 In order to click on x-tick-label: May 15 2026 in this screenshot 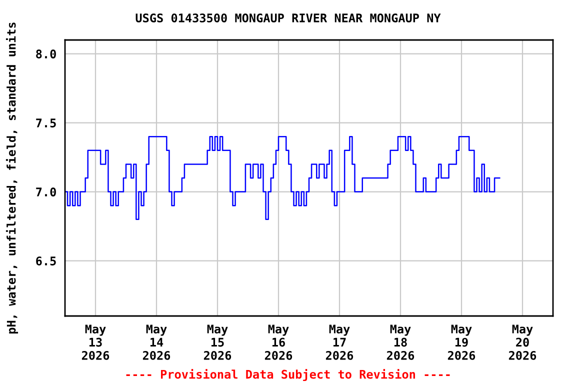, I will do `click(218, 342)`.